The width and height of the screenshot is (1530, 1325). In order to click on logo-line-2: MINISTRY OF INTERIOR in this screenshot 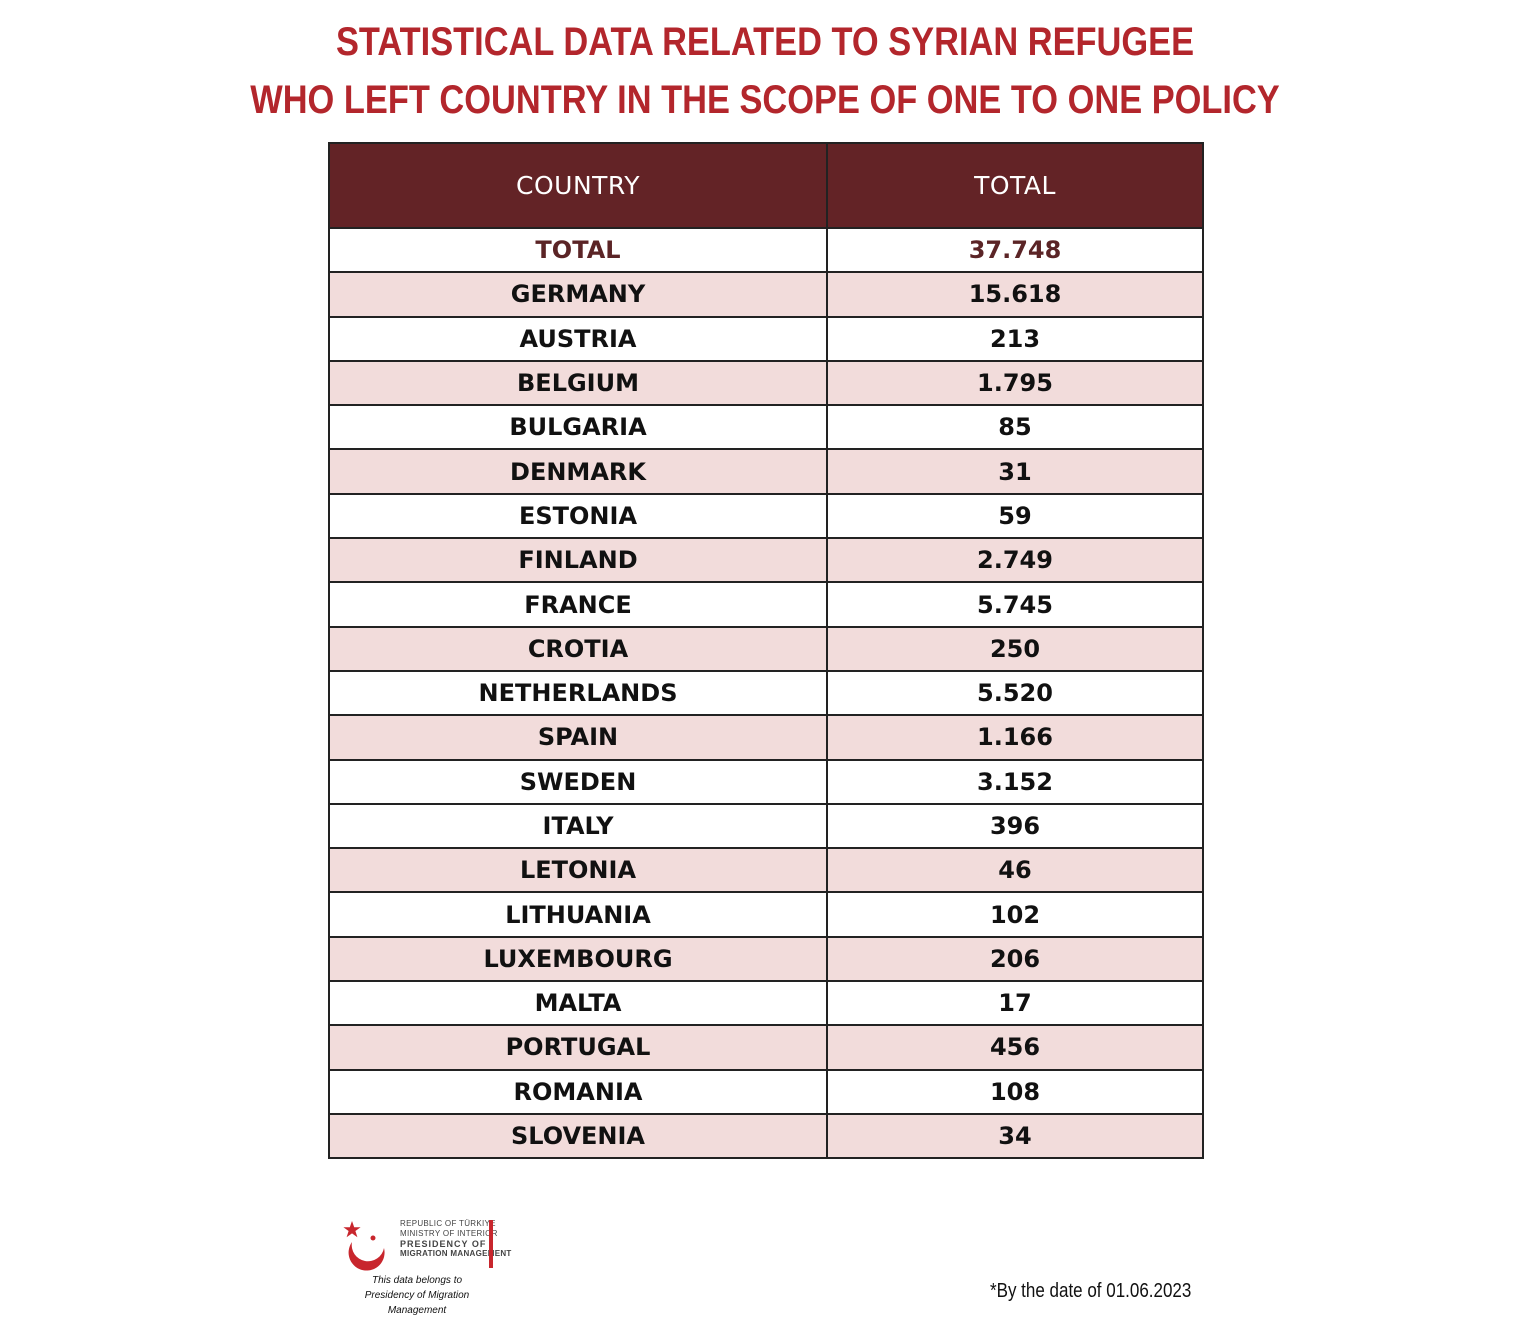, I will do `click(449, 1233)`.